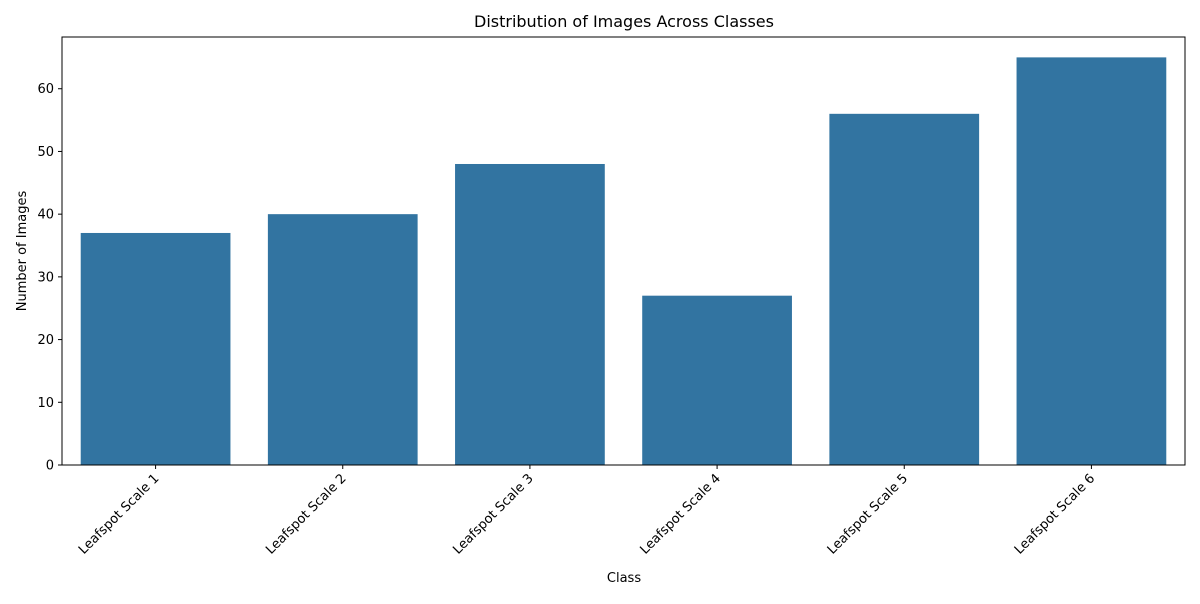 Image resolution: width=1200 pixels, height=604 pixels. What do you see at coordinates (50, 466) in the screenshot?
I see `y-tick-label: 0` at bounding box center [50, 466].